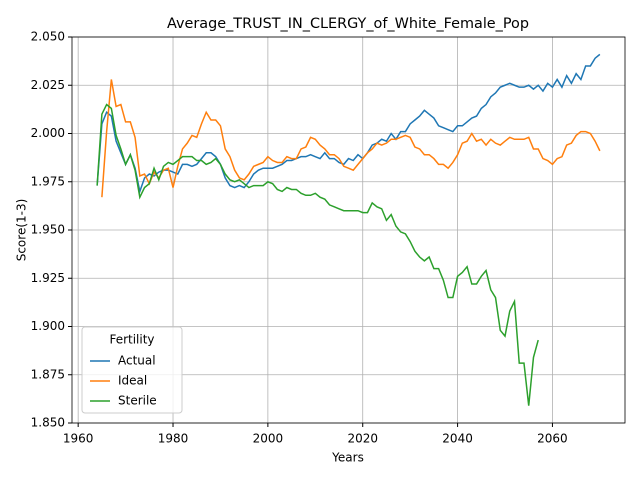  I want to click on x-axis-label: Years, so click(347, 458).